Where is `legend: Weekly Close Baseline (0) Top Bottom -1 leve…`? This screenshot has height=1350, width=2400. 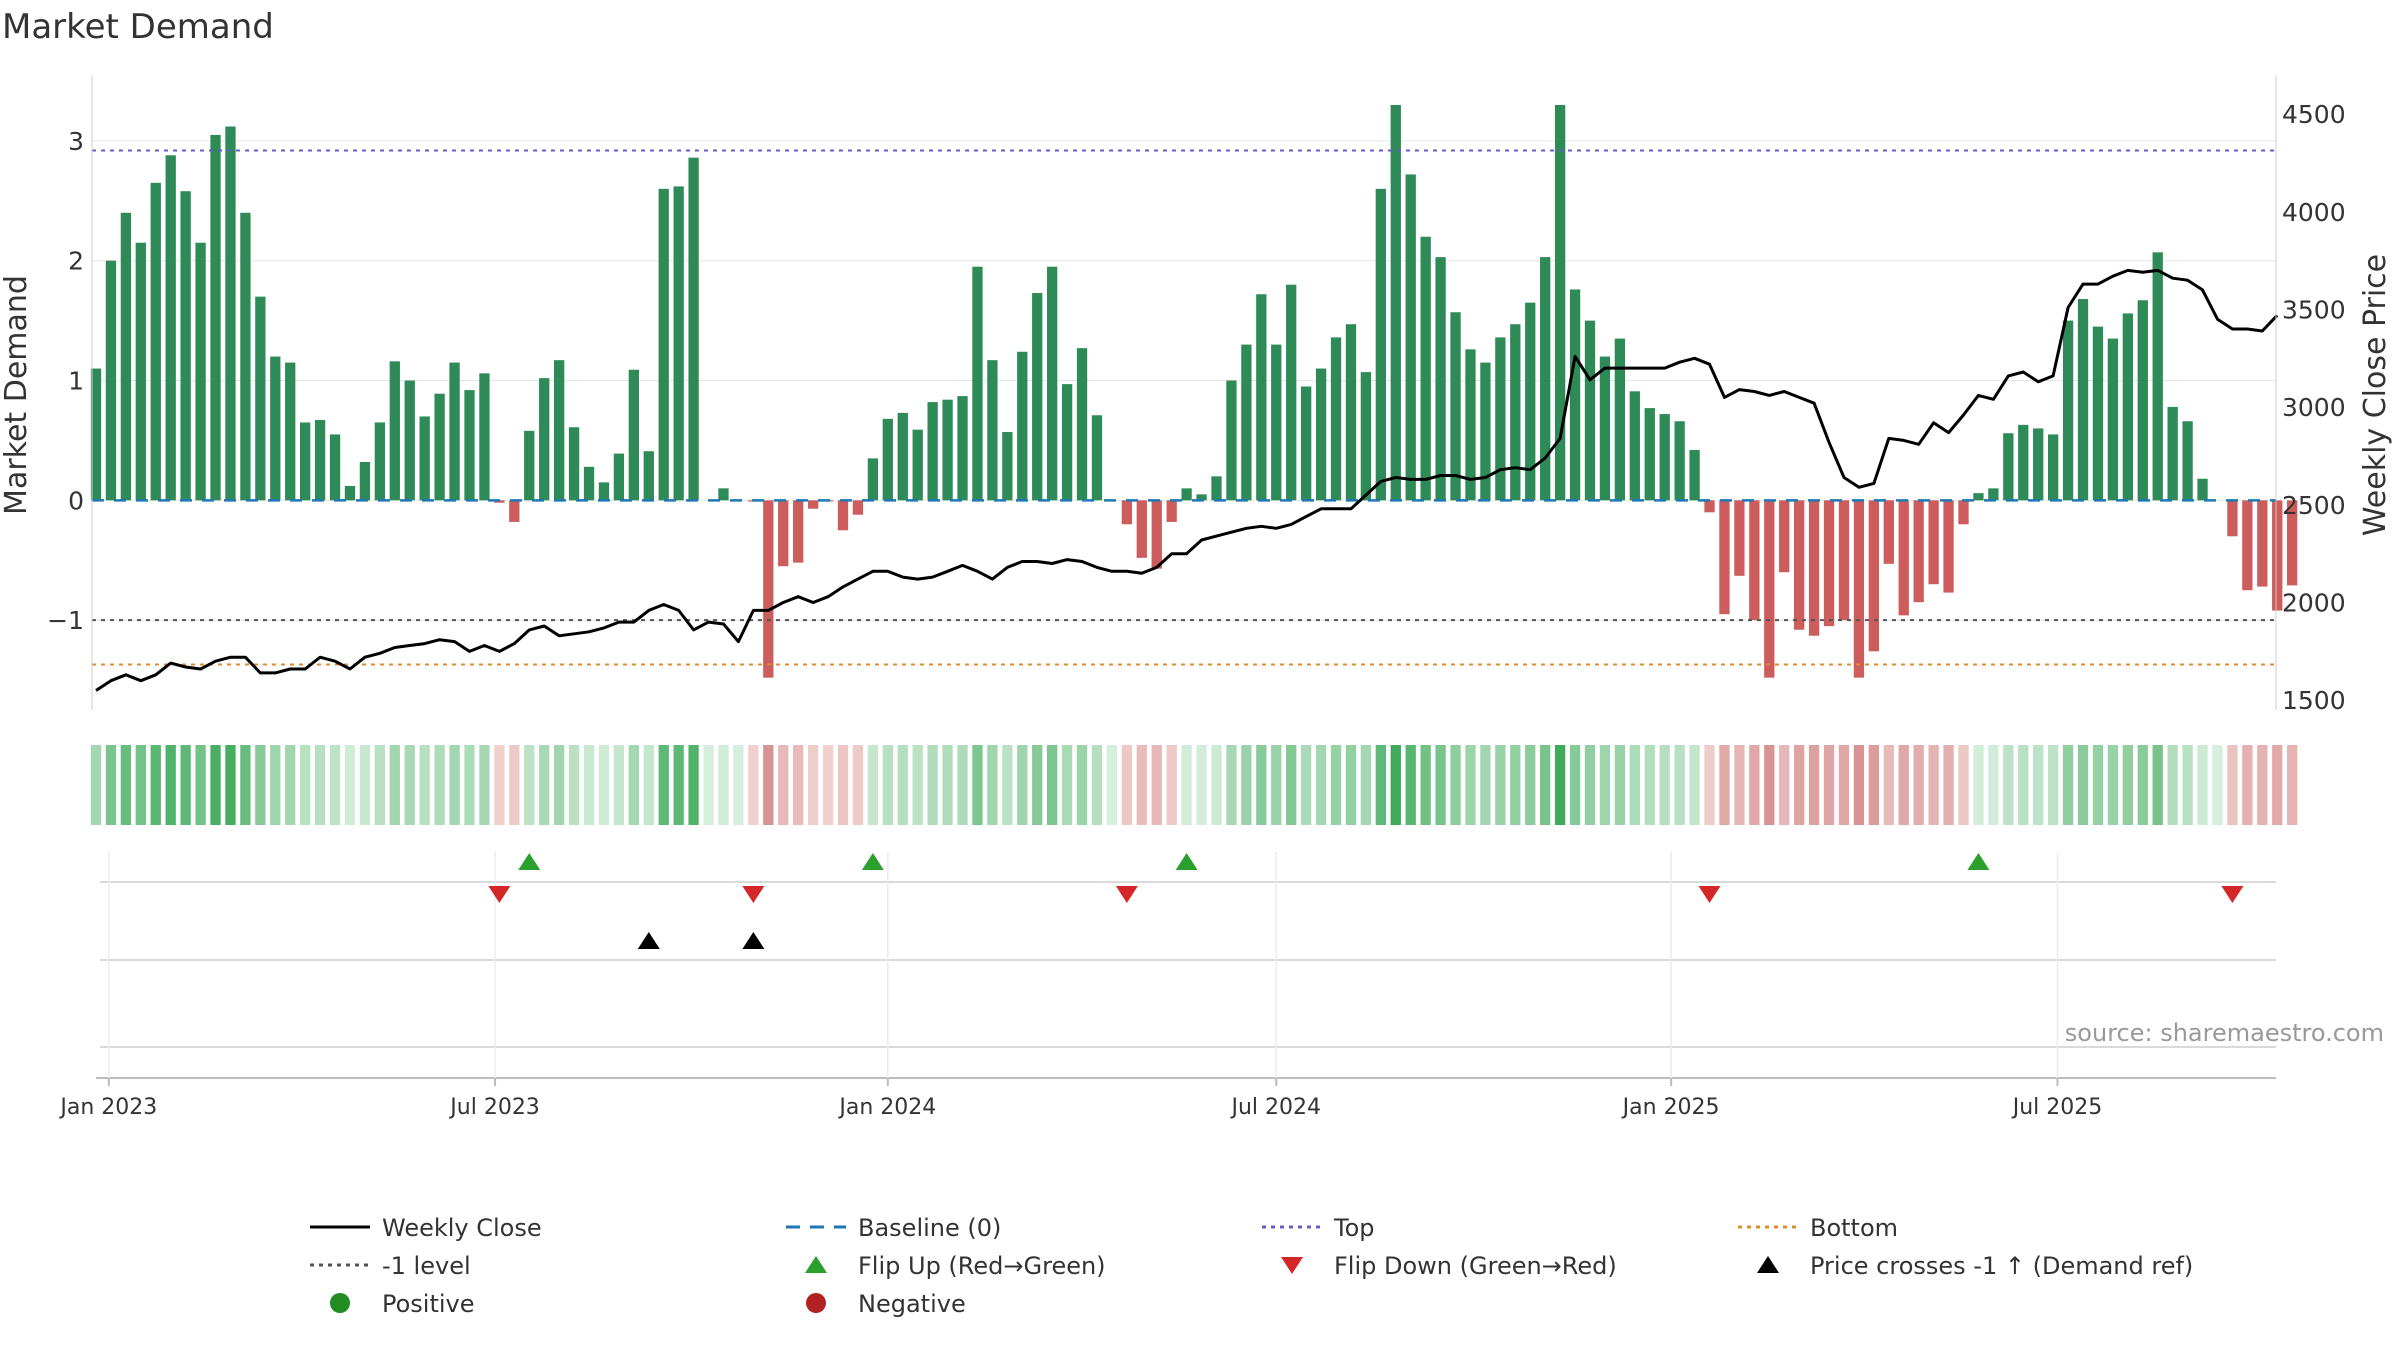
legend: Weekly Close Baseline (0) Top Bottom -1 leve… is located at coordinates (1251, 1266).